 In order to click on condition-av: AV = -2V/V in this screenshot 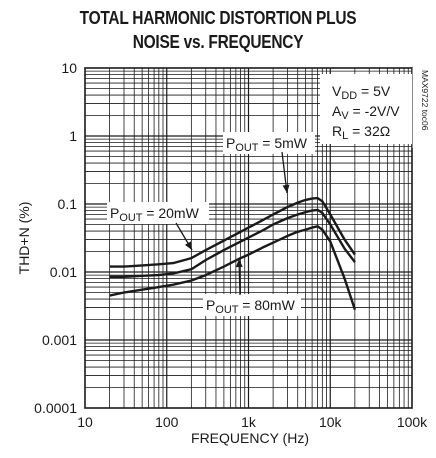, I will do `click(366, 112)`.